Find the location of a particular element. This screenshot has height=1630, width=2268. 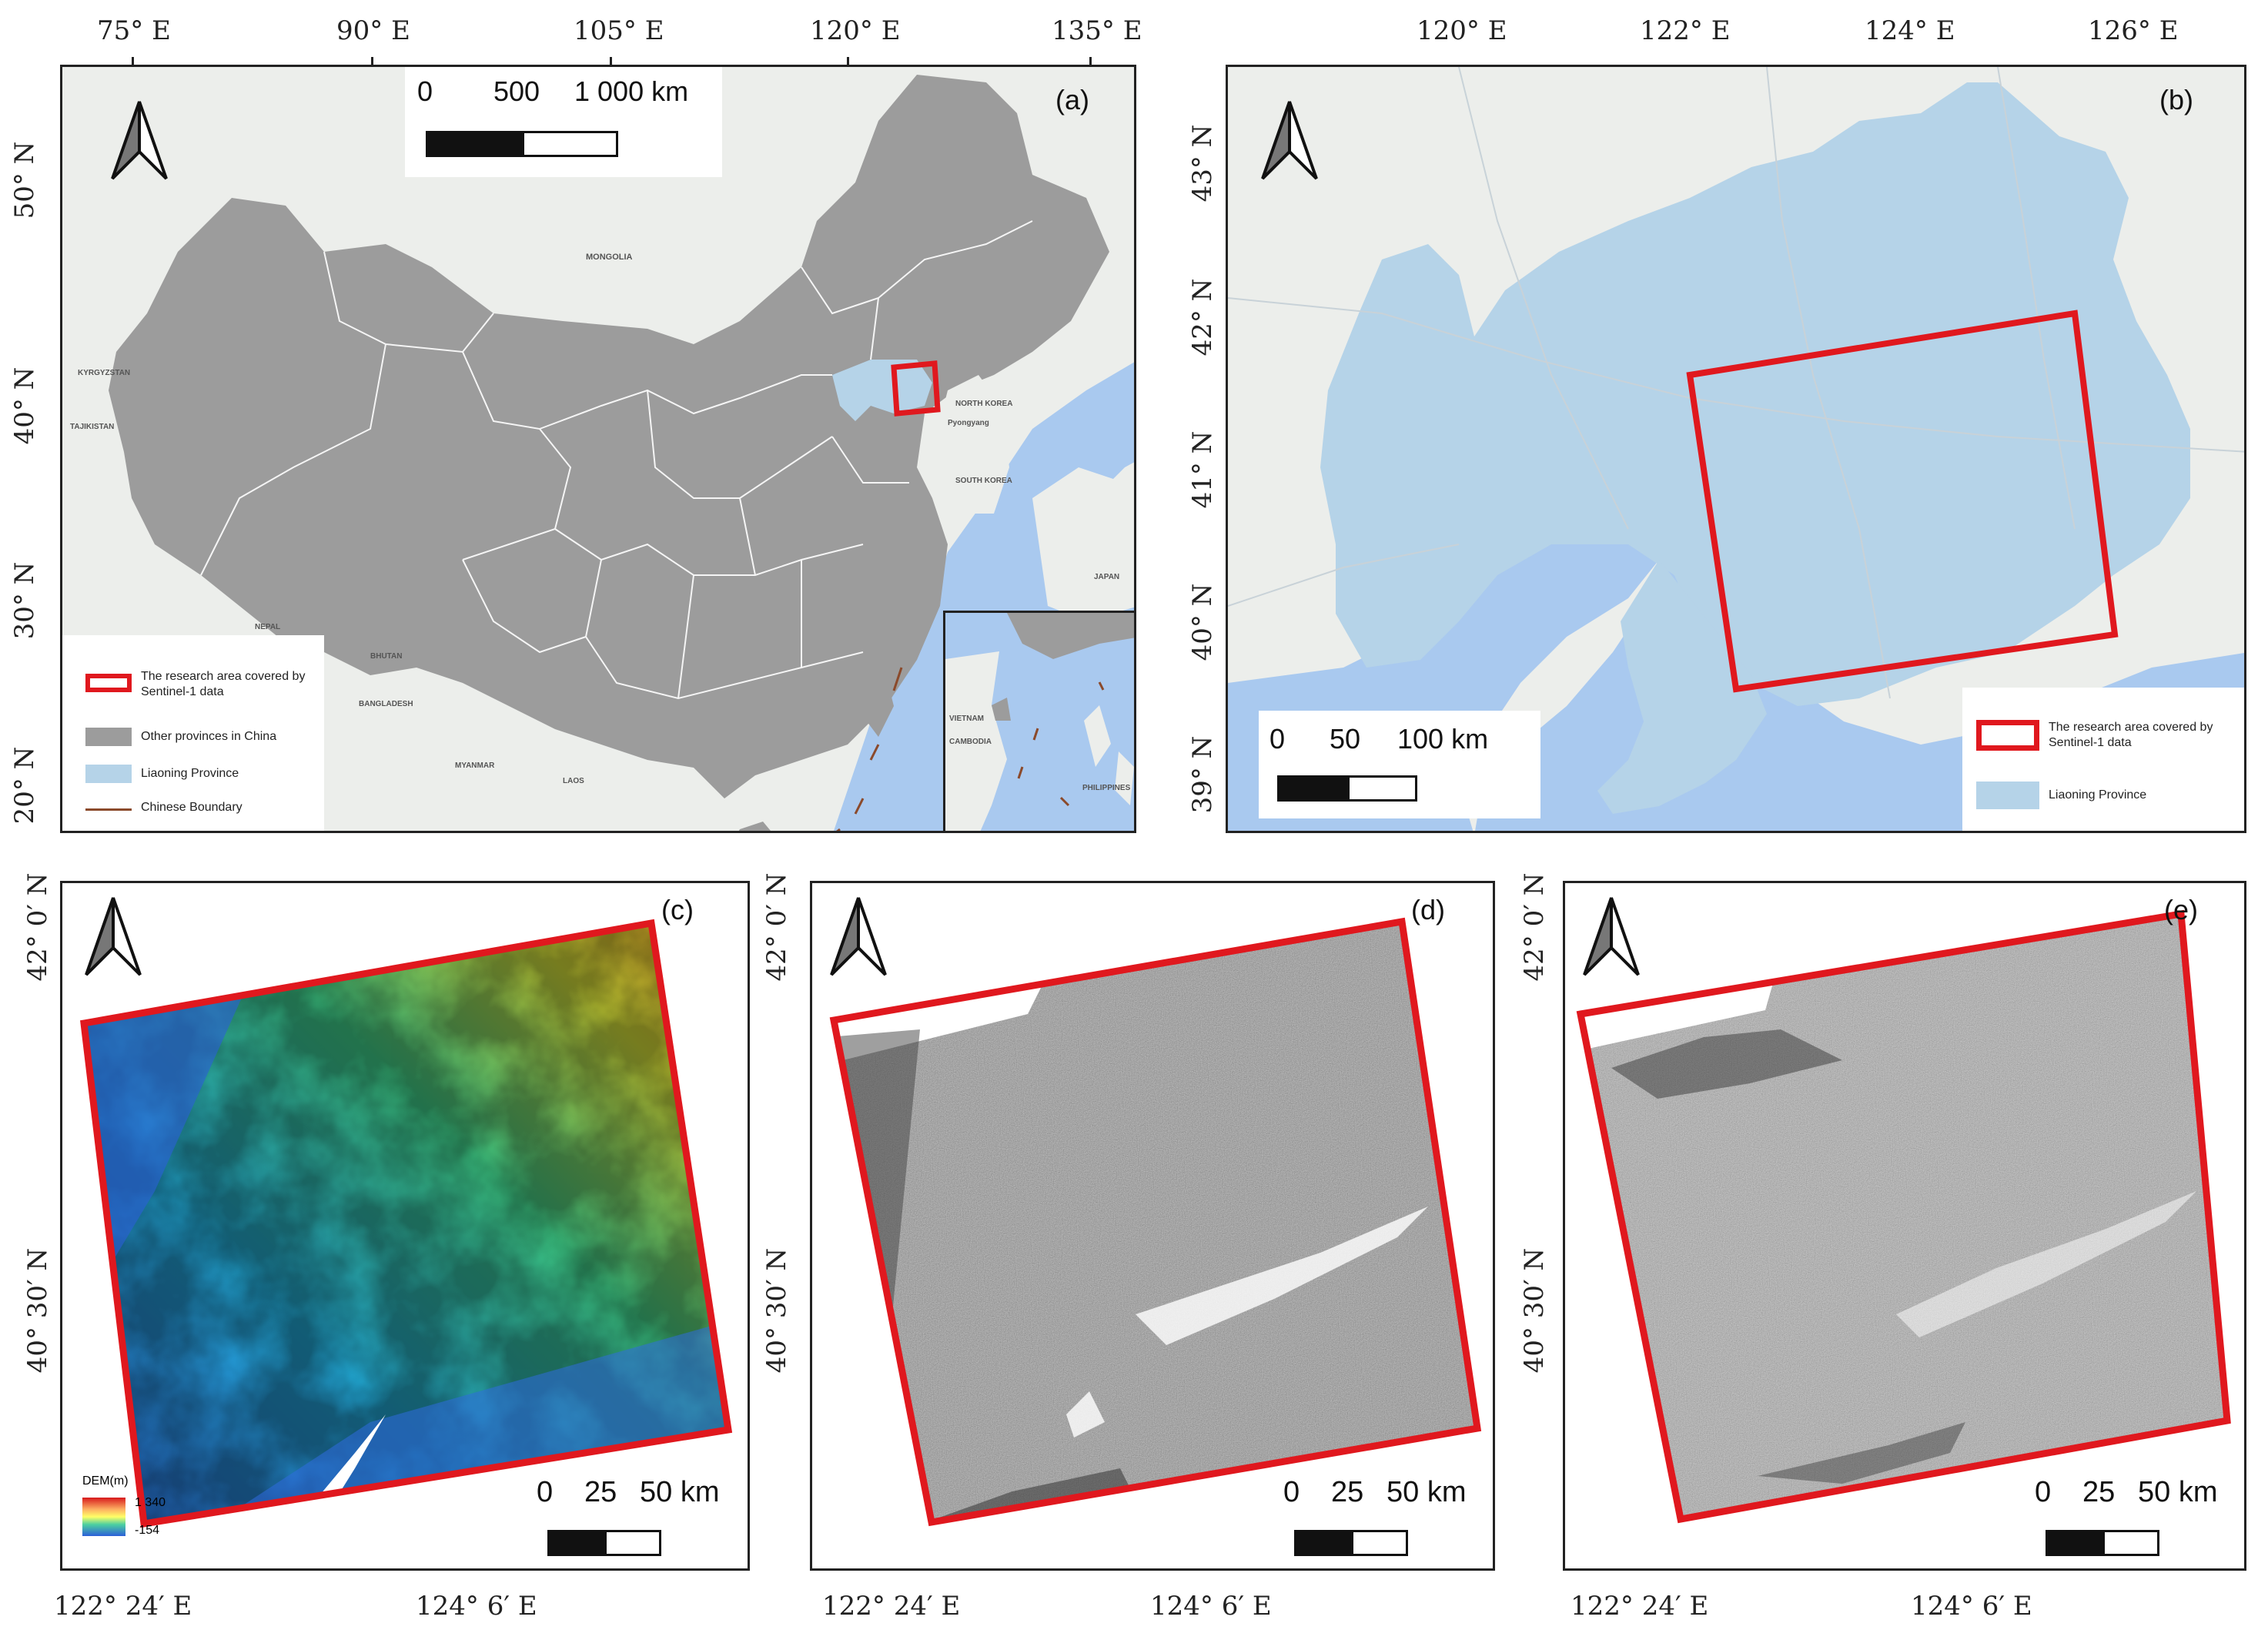

panel-label-d: (d) is located at coordinates (1428, 910).